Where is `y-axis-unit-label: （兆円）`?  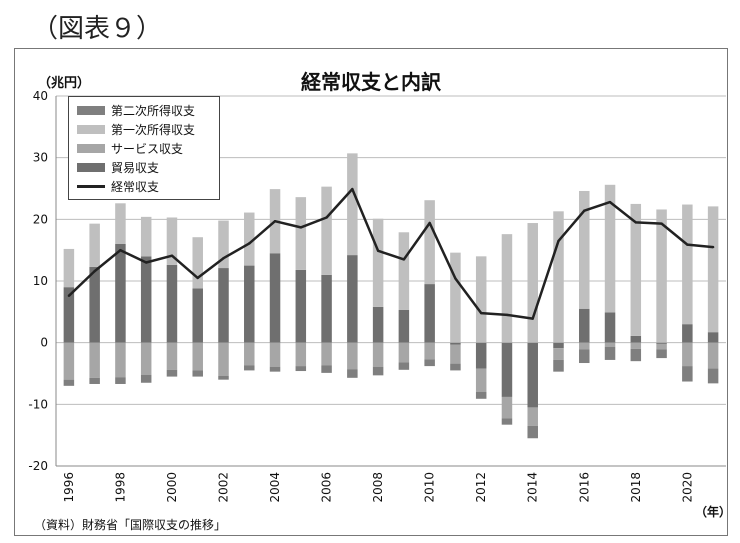 y-axis-unit-label: （兆円） is located at coordinates (64, 83).